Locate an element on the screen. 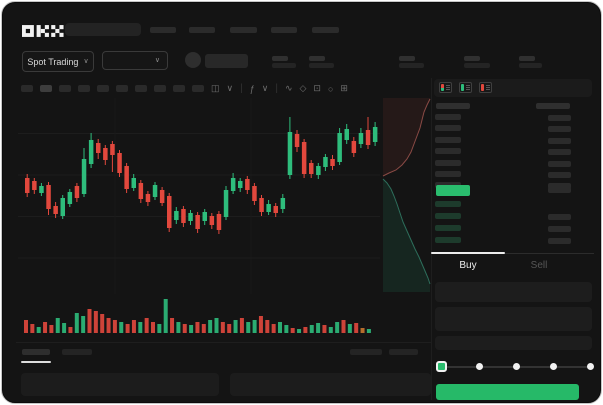 The image size is (603, 405). depth-ask-line is located at coordinates (406, 137).